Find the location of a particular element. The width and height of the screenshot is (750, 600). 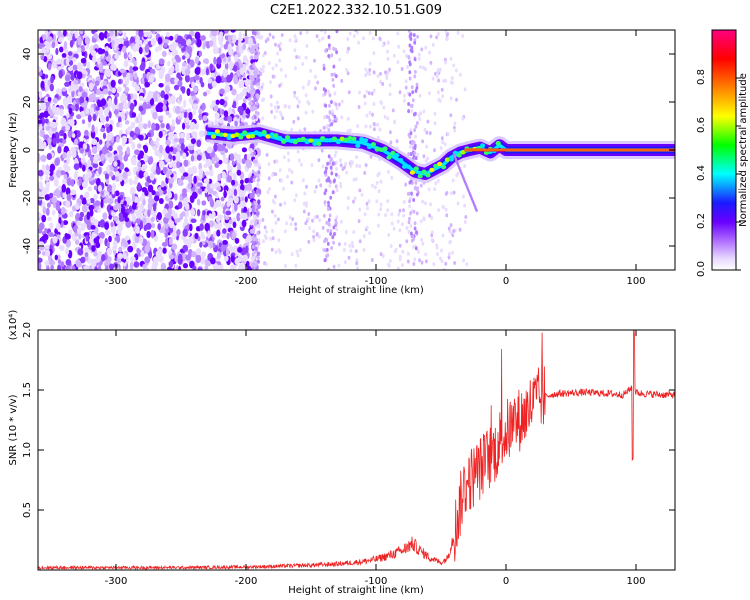

ridge-tail is located at coordinates (467, 187).